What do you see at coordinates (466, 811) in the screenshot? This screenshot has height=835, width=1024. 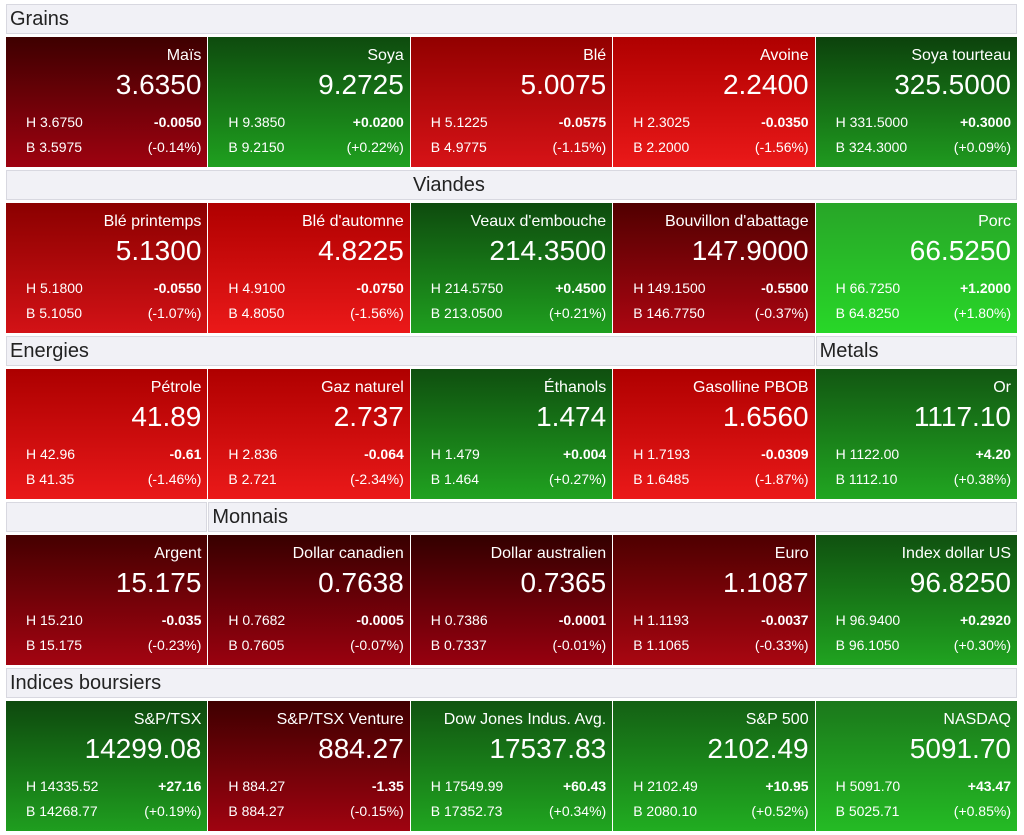 I see `quote-low: B 17352.73` at bounding box center [466, 811].